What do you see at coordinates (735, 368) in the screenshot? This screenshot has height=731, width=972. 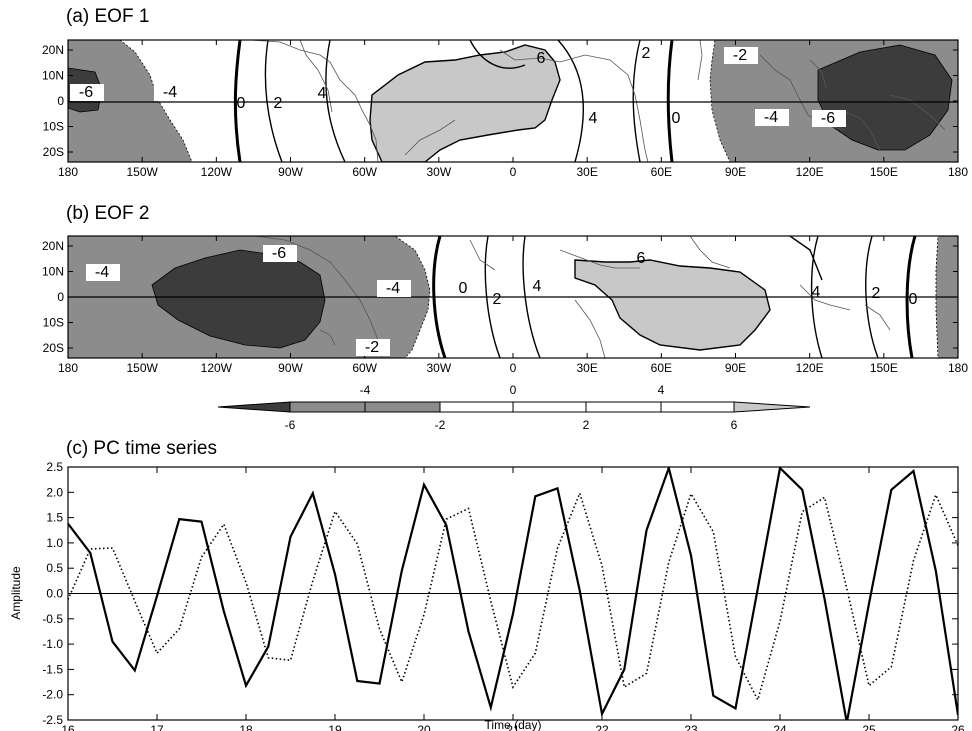 I see `eof2-lon-tick-label: 90E` at bounding box center [735, 368].